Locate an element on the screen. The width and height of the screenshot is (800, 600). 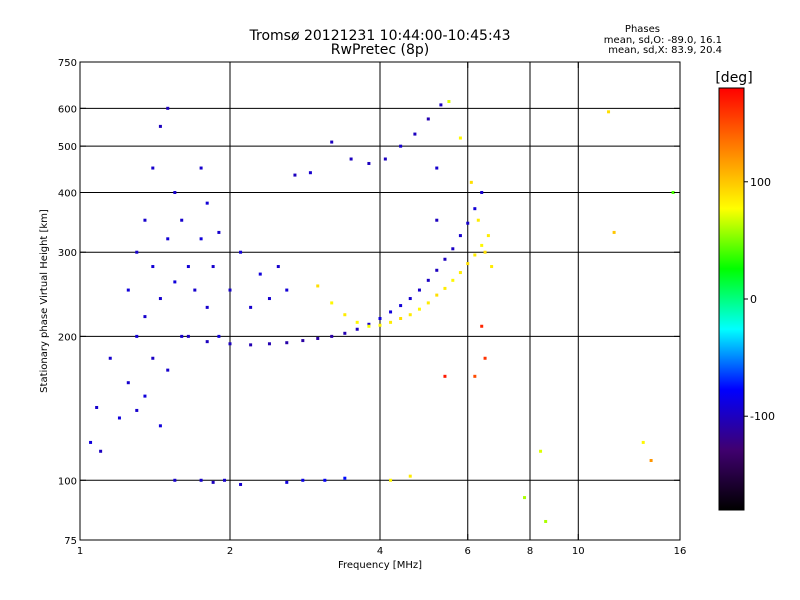
x-tick-label: 4 is located at coordinates (380, 551).